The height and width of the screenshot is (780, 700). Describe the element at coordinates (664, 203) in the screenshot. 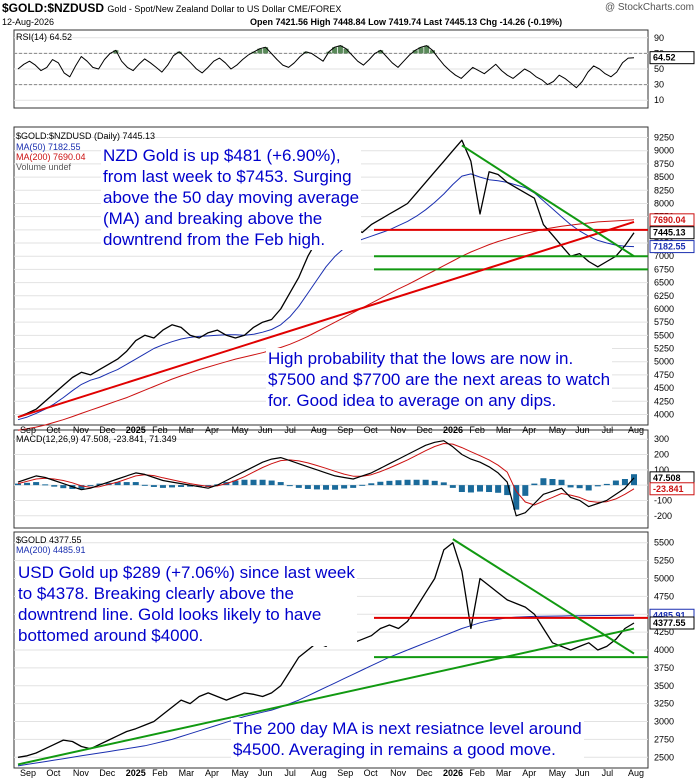

I see `y-tick-label: 8000` at that location.